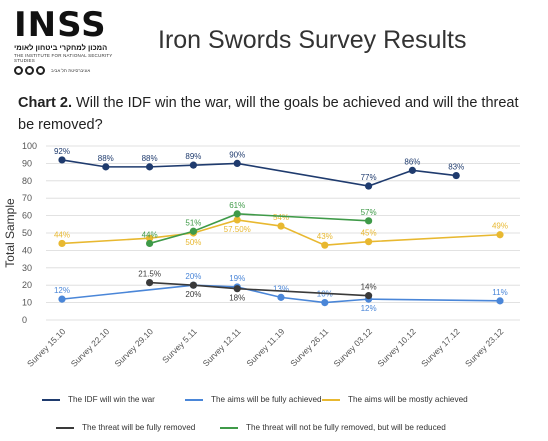  Describe the element at coordinates (27, 216) in the screenshot. I see `y-tick-label: 60` at that location.